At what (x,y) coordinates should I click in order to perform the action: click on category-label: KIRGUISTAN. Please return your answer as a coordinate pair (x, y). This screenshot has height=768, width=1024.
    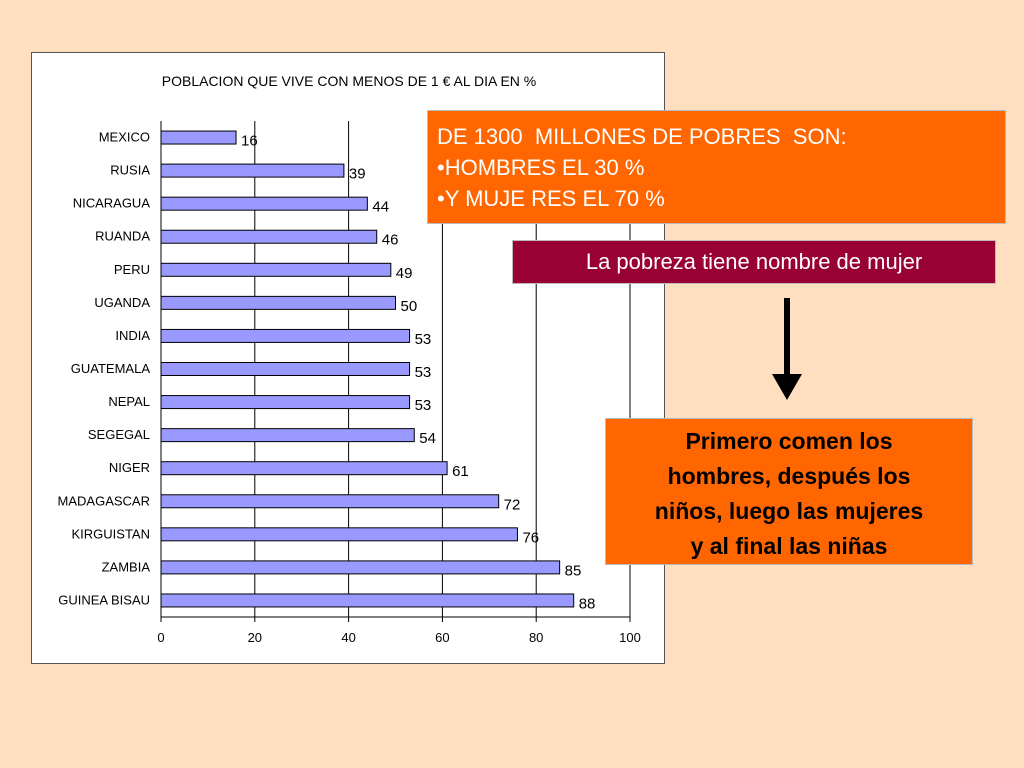
    Looking at the image, I should click on (111, 533).